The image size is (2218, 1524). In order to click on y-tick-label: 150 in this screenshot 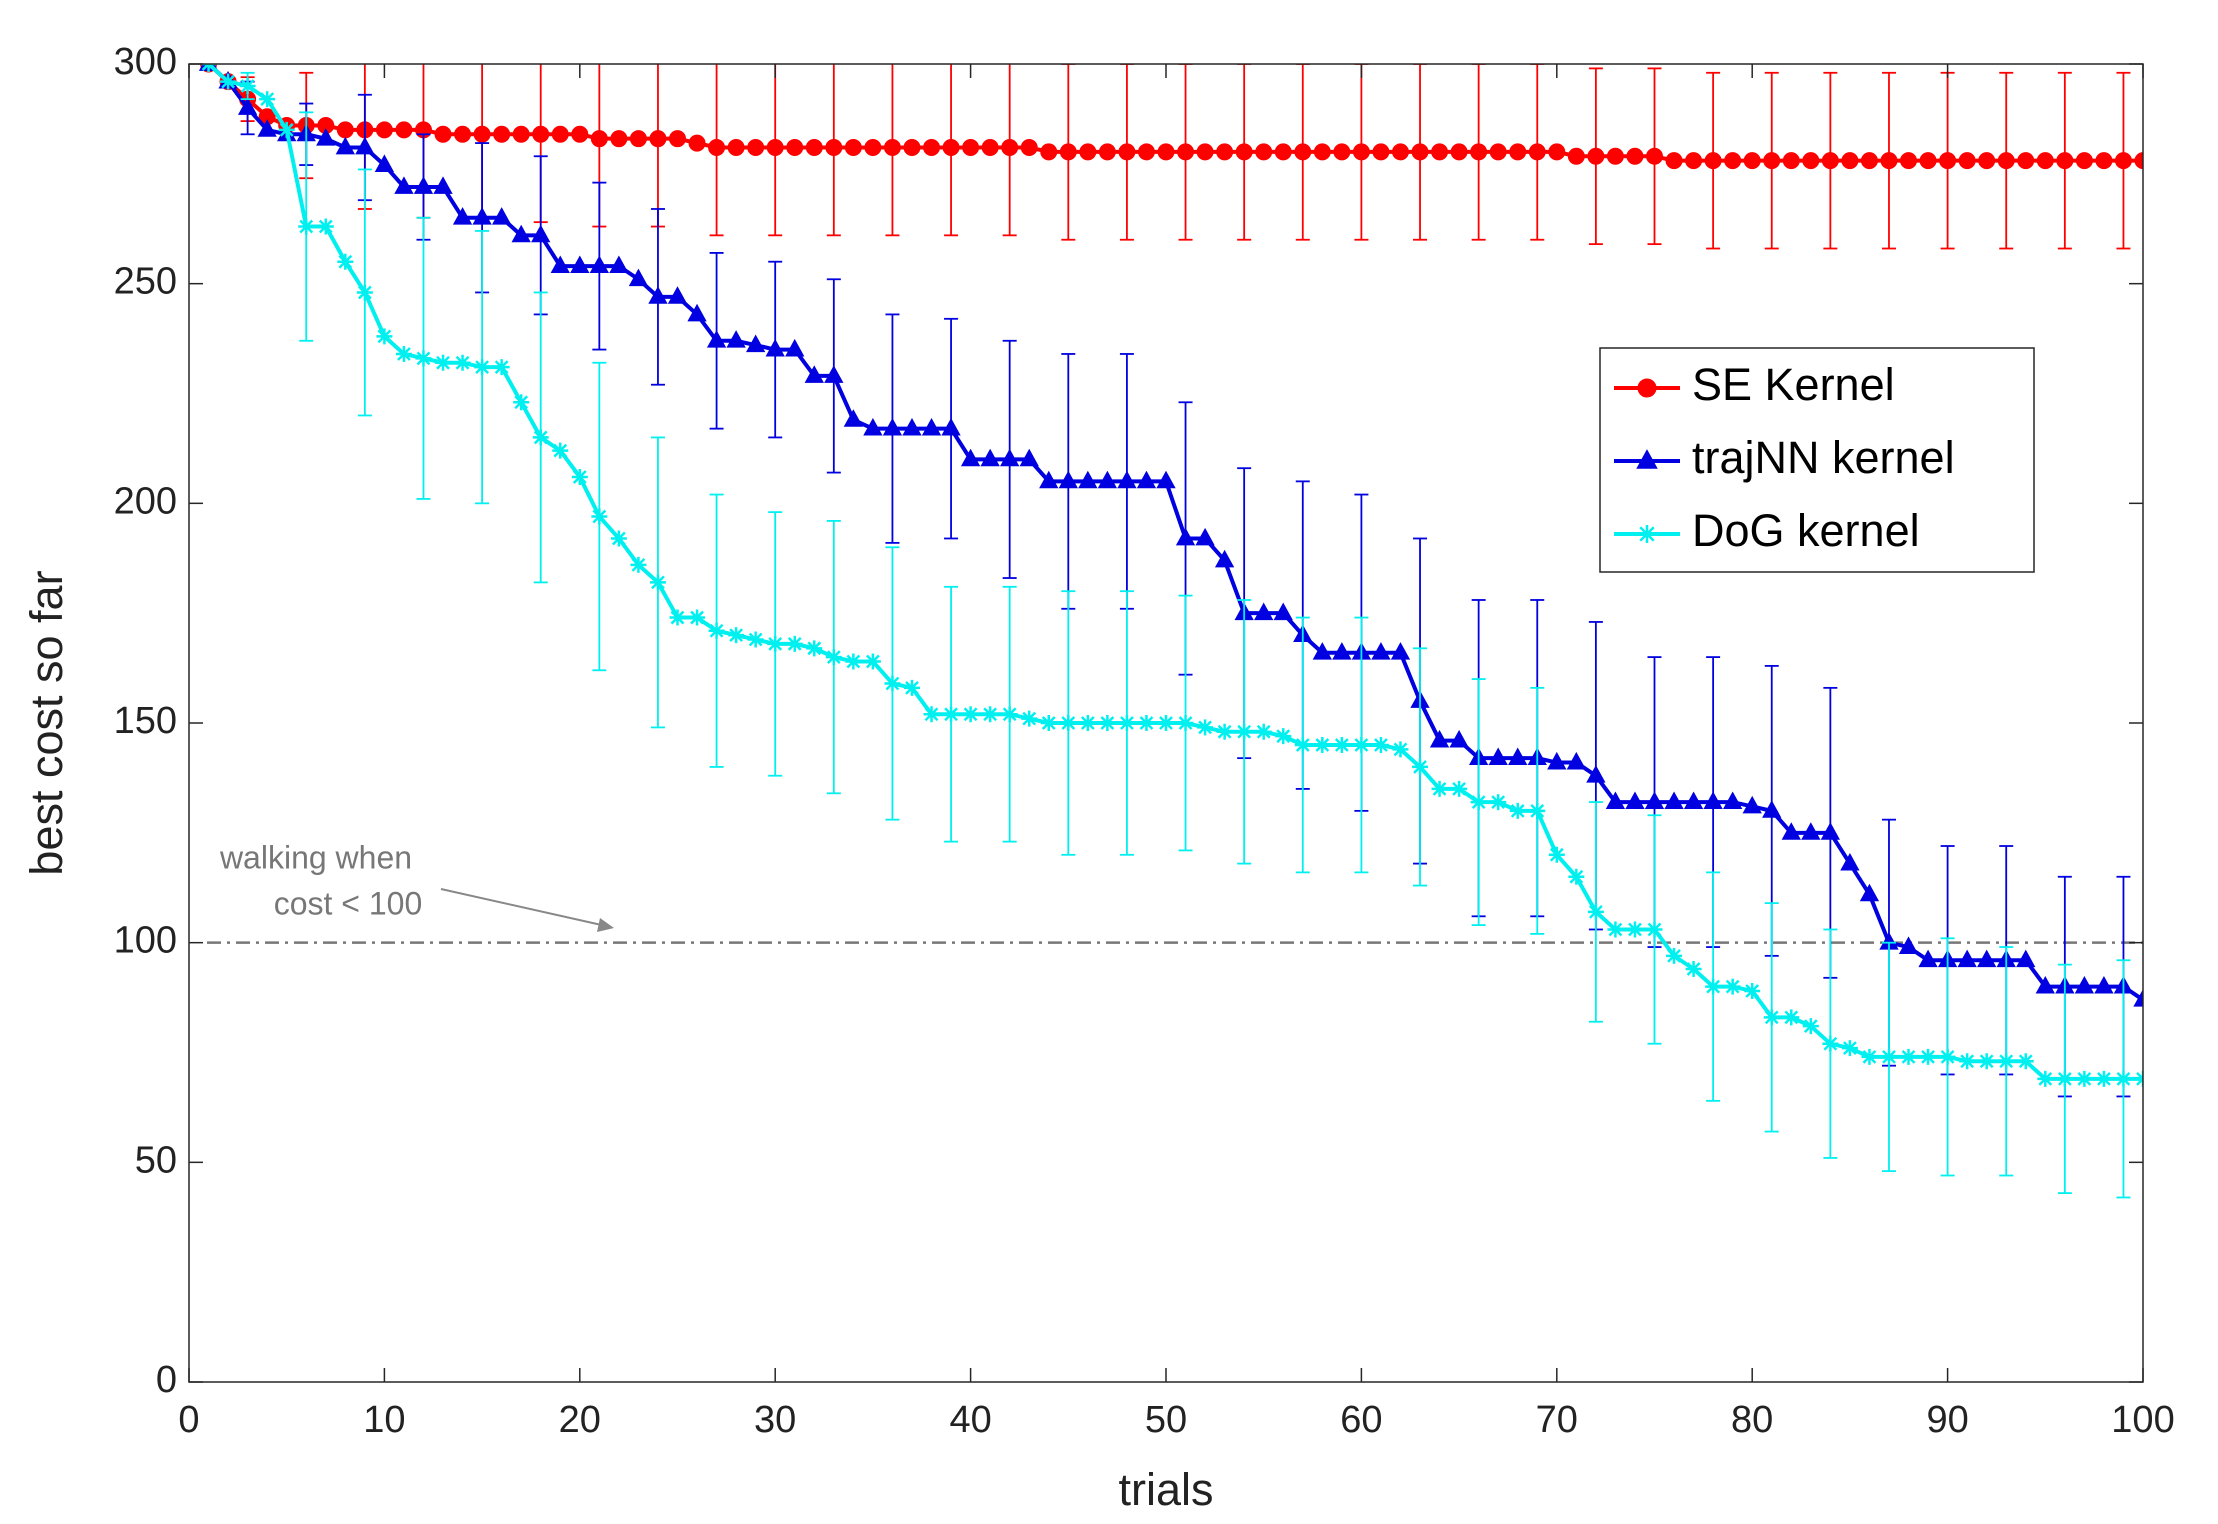, I will do `click(145, 721)`.